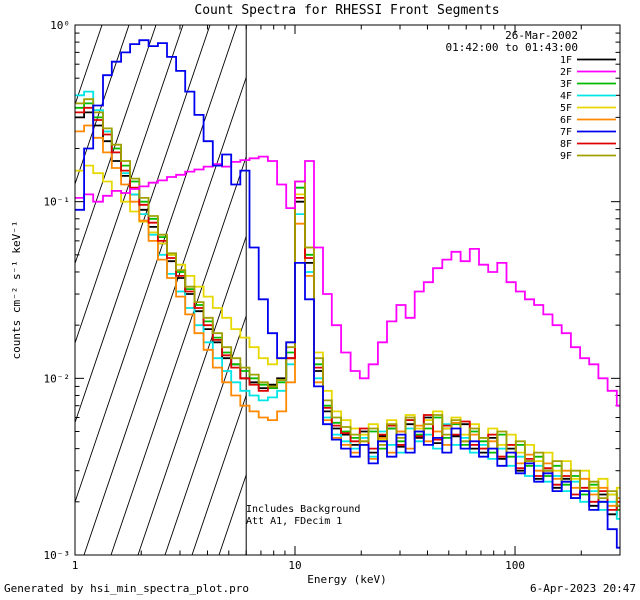 The width and height of the screenshot is (640, 600). I want to click on legend-label-1F: 1F, so click(566, 60).